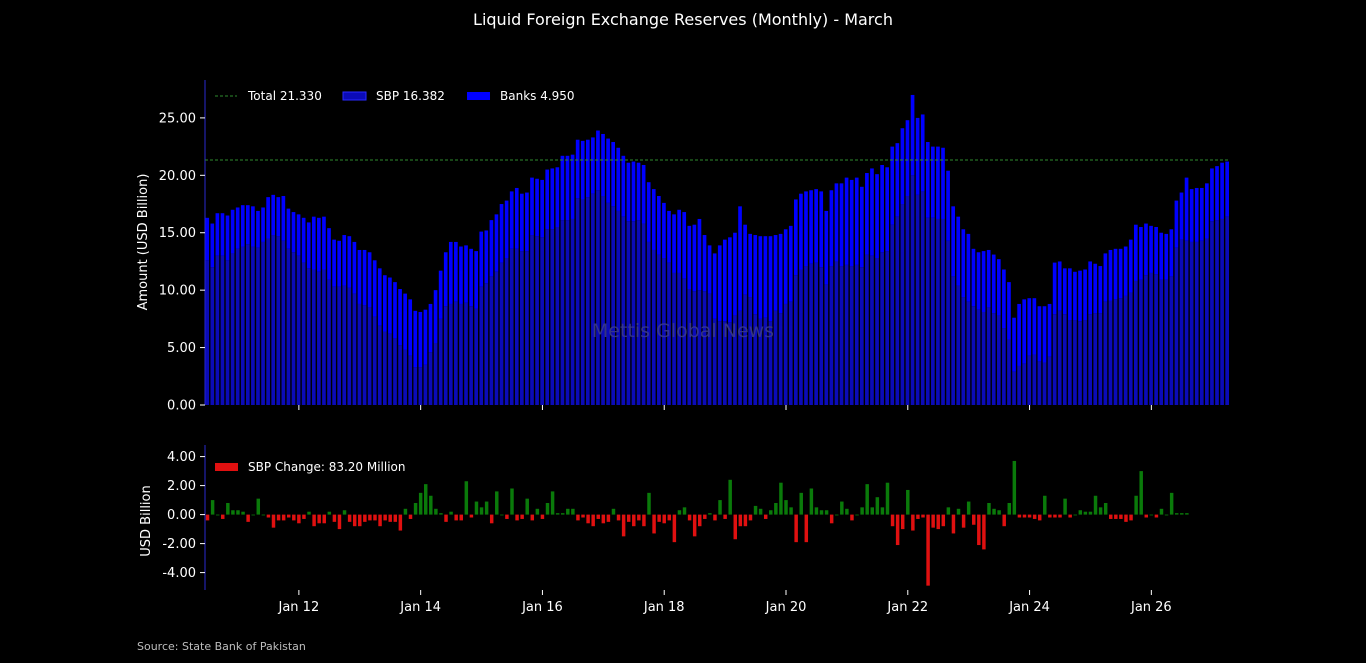 Image resolution: width=1366 pixels, height=663 pixels. Describe the element at coordinates (284, 96) in the screenshot. I see `legend-label: Total 21.330` at that location.